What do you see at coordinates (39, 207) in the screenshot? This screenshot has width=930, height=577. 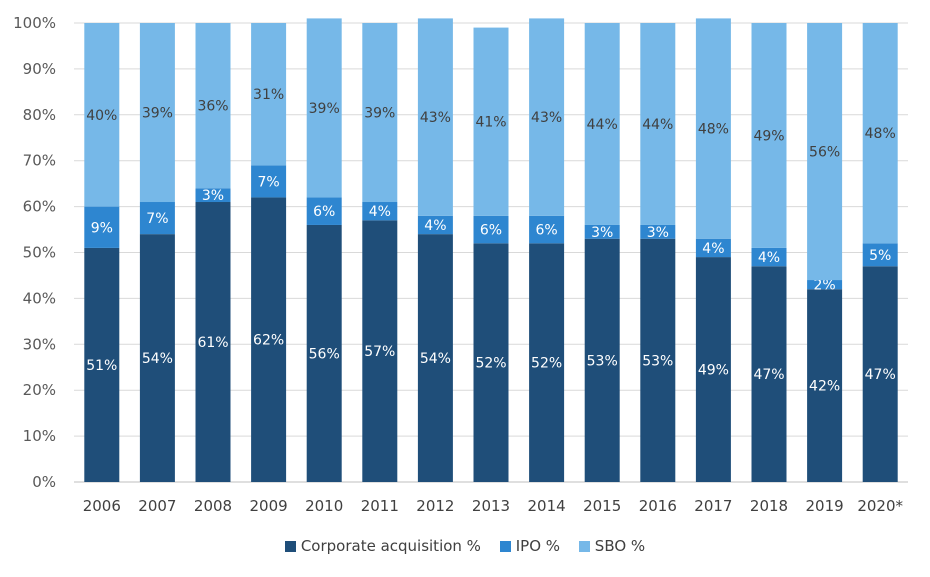 I see `y-tick-label: 60%` at bounding box center [39, 207].